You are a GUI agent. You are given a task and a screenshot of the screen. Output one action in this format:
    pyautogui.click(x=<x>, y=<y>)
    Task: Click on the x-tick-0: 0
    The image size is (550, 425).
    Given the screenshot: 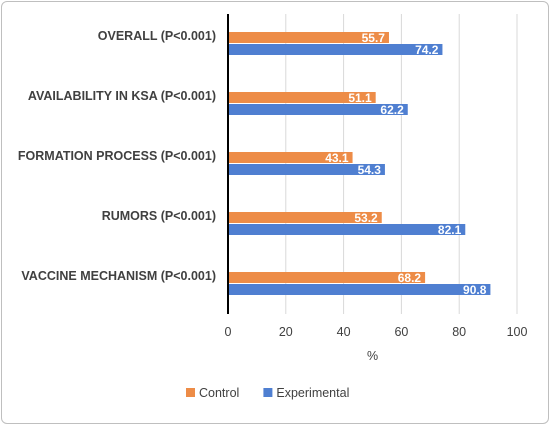 What is the action you would take?
    pyautogui.click(x=228, y=332)
    